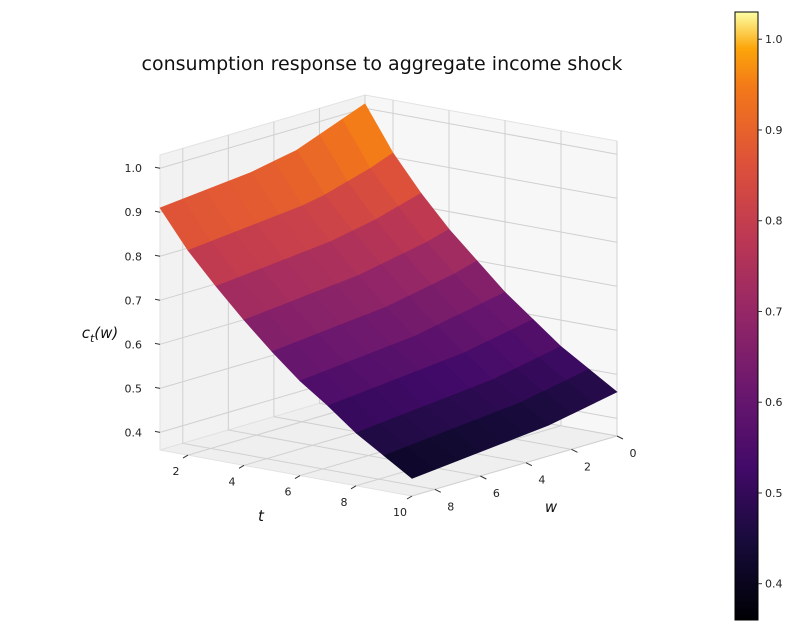 This screenshot has height=632, width=802. Describe the element at coordinates (450, 506) in the screenshot. I see `w-tick-label: 8` at that location.